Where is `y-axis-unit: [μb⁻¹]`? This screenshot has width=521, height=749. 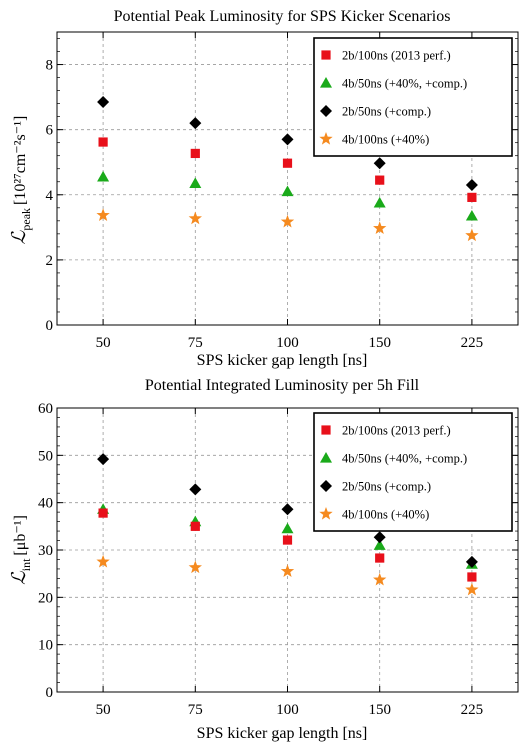
y-axis-unit: [μb⁻¹] is located at coordinates (20, 535).